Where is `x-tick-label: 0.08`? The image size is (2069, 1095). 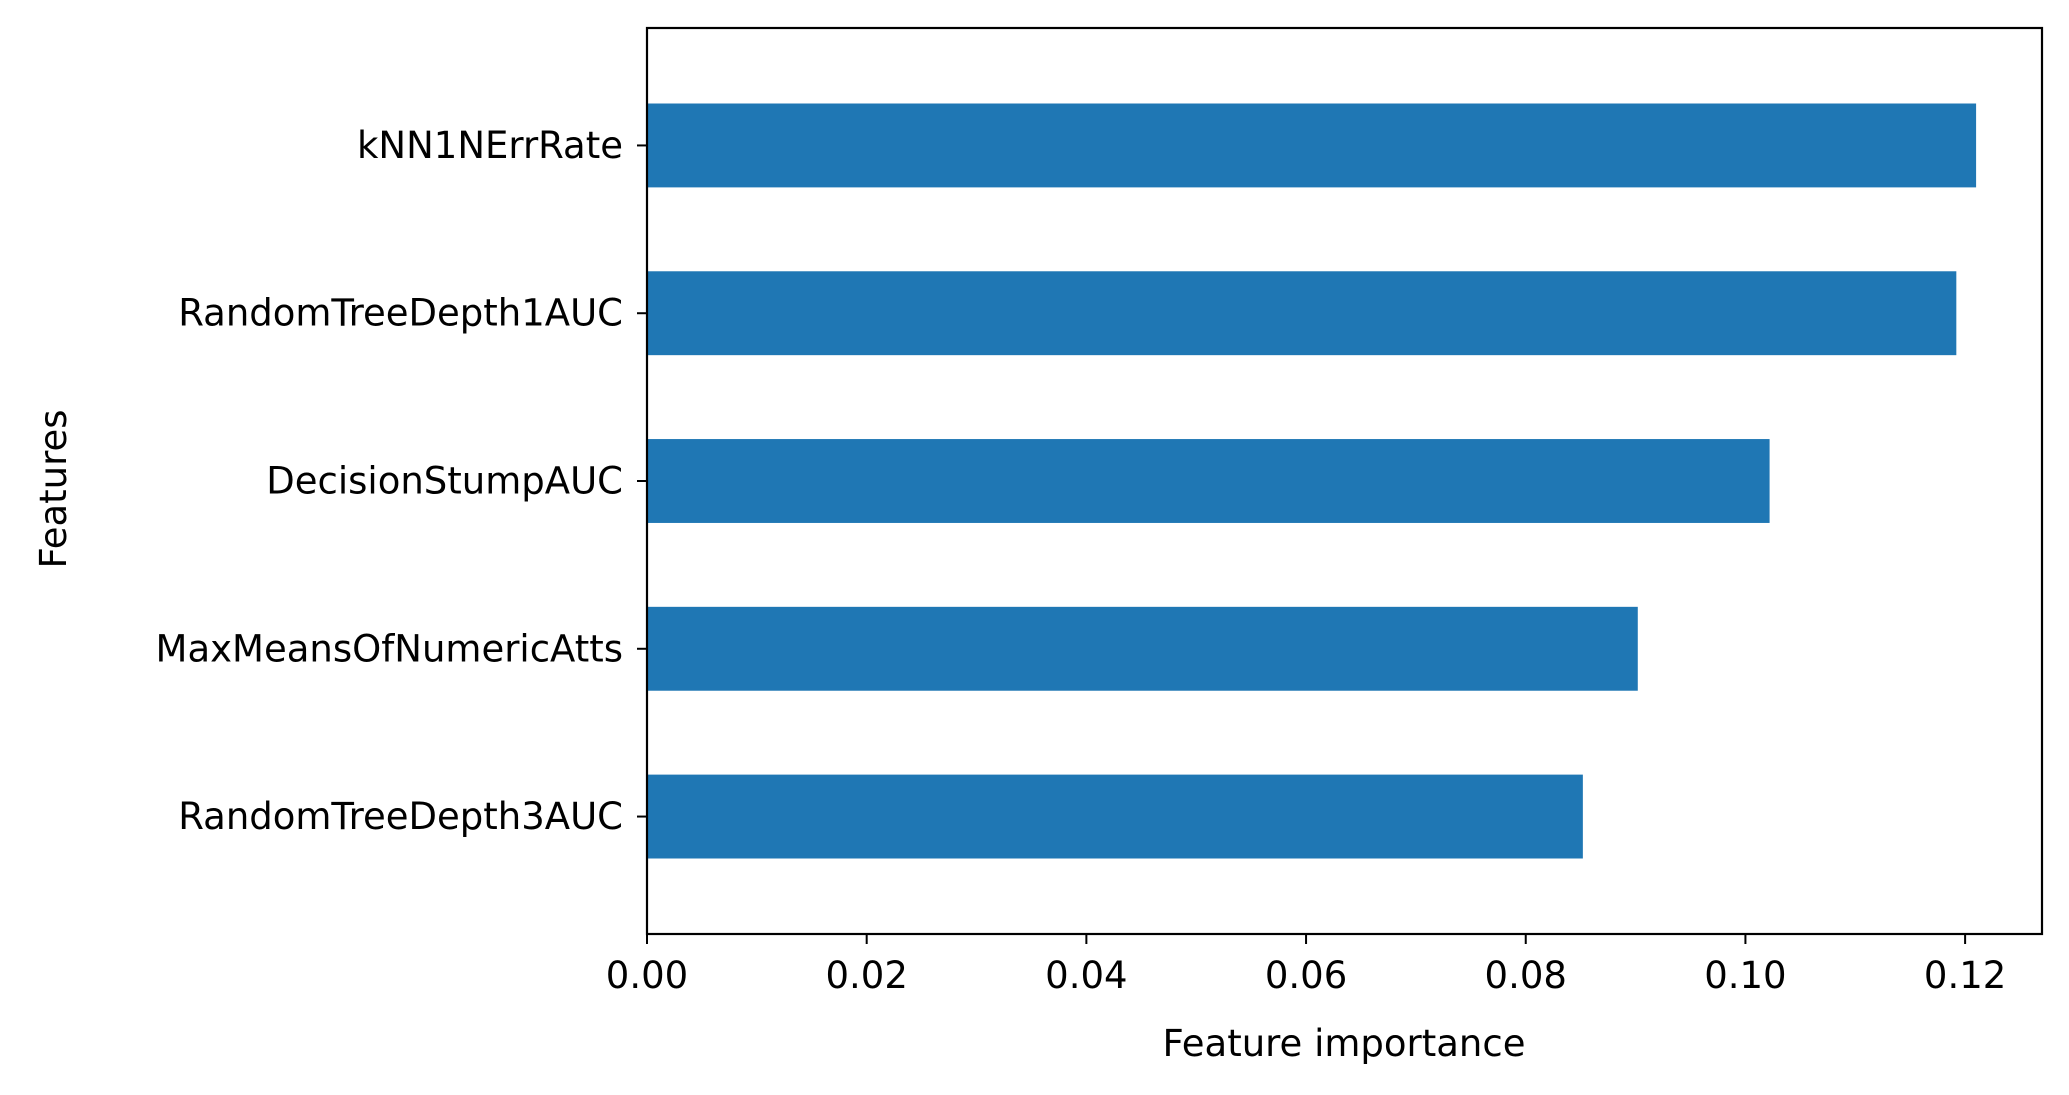 x-tick-label: 0.08 is located at coordinates (1526, 975).